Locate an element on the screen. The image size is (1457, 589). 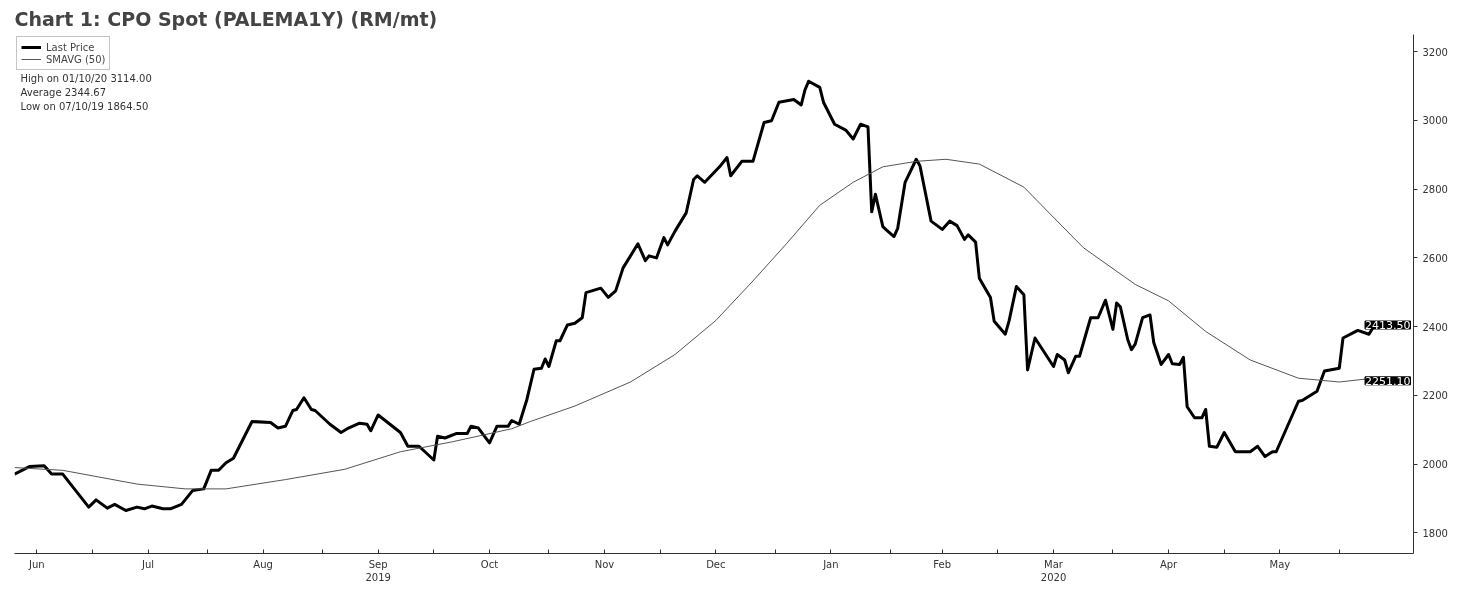
annotation: Average 2344.67 is located at coordinates (63, 92).